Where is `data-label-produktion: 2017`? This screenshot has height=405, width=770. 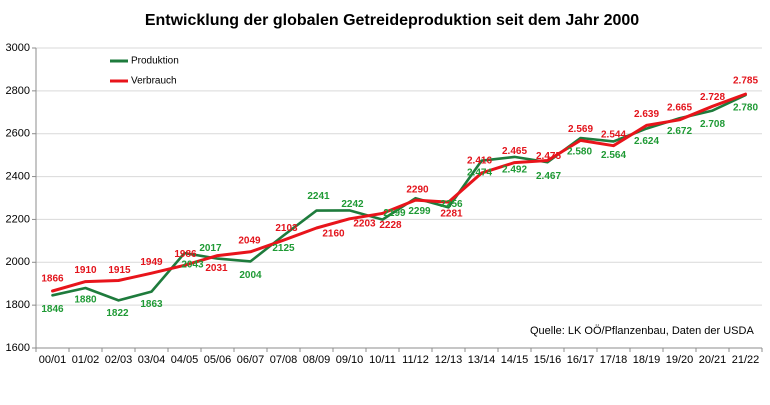 data-label-produktion: 2017 is located at coordinates (210, 248).